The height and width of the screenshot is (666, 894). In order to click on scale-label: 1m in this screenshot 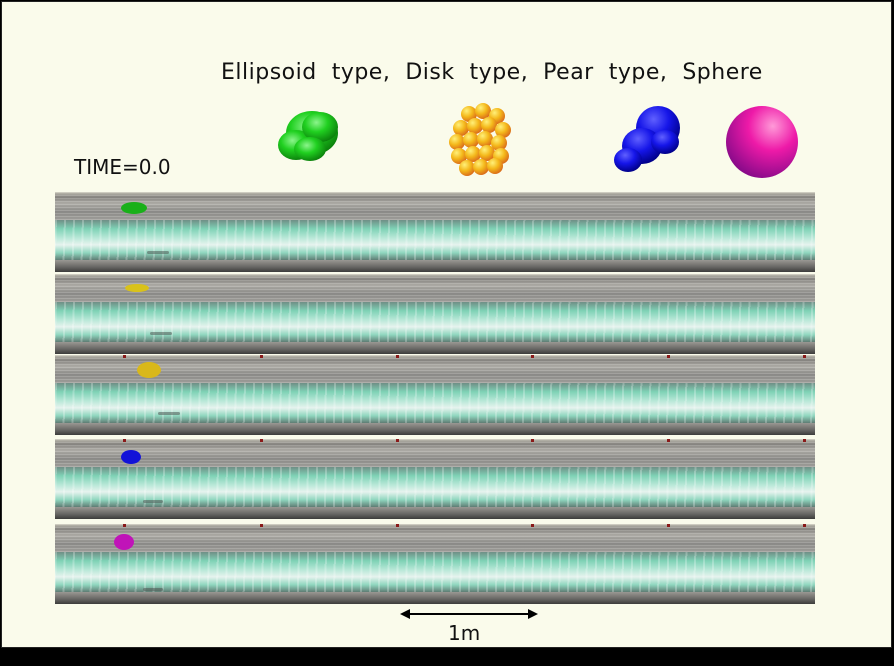, I will do `click(464, 633)`.